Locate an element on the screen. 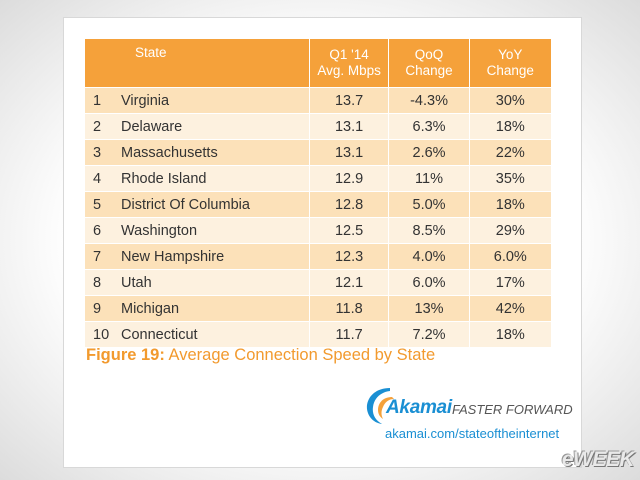 This screenshot has height=480, width=640. state-cell: 7 New Hampshire is located at coordinates (197, 256).